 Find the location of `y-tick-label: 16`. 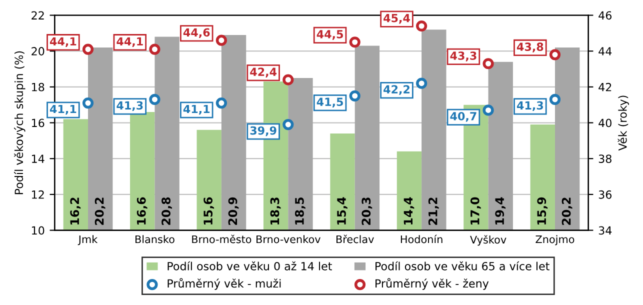

y-tick-label: 16 is located at coordinates (38, 123).